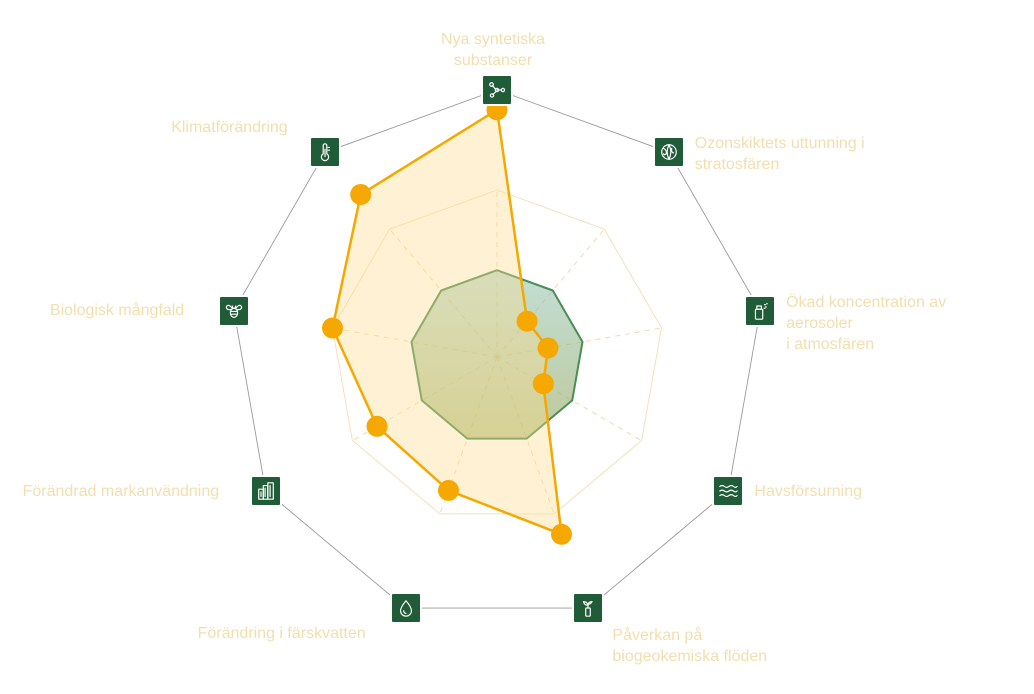 Image resolution: width=1034 pixels, height=694 pixels. Describe the element at coordinates (229, 128) in the screenshot. I see `axis-label: Klimatförändring` at that location.